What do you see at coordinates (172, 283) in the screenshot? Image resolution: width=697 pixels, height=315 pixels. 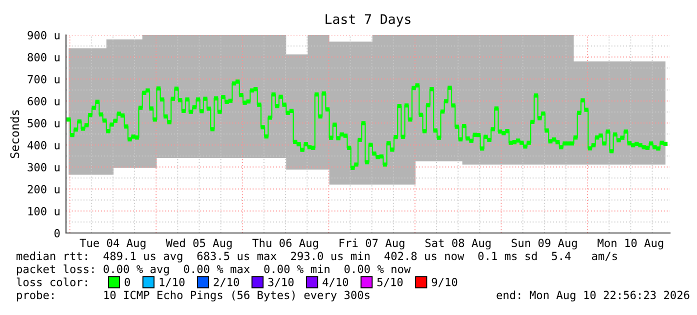 I see `legend-label: 1/10` at bounding box center [172, 283].